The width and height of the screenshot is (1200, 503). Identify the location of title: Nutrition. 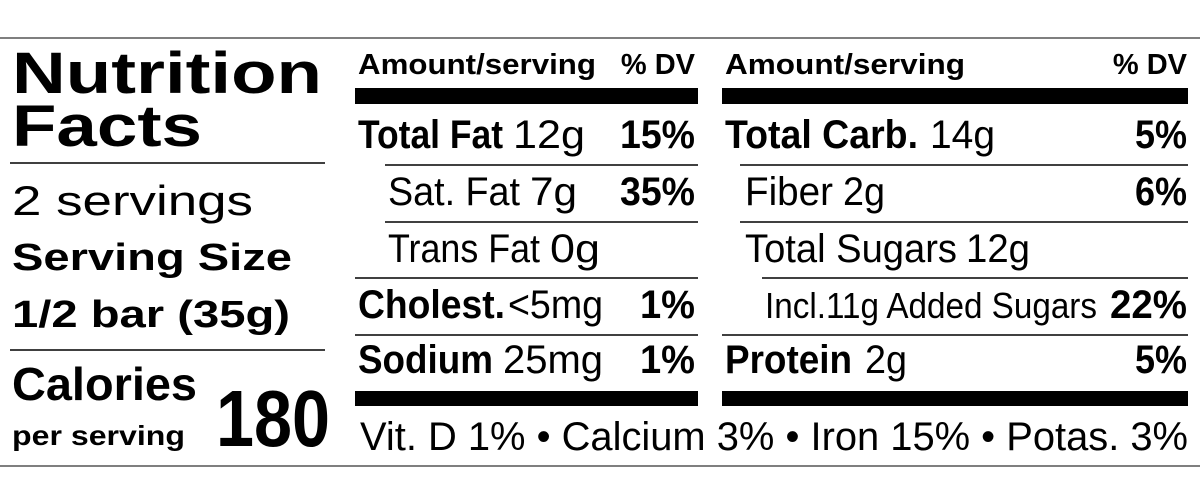
(167, 73).